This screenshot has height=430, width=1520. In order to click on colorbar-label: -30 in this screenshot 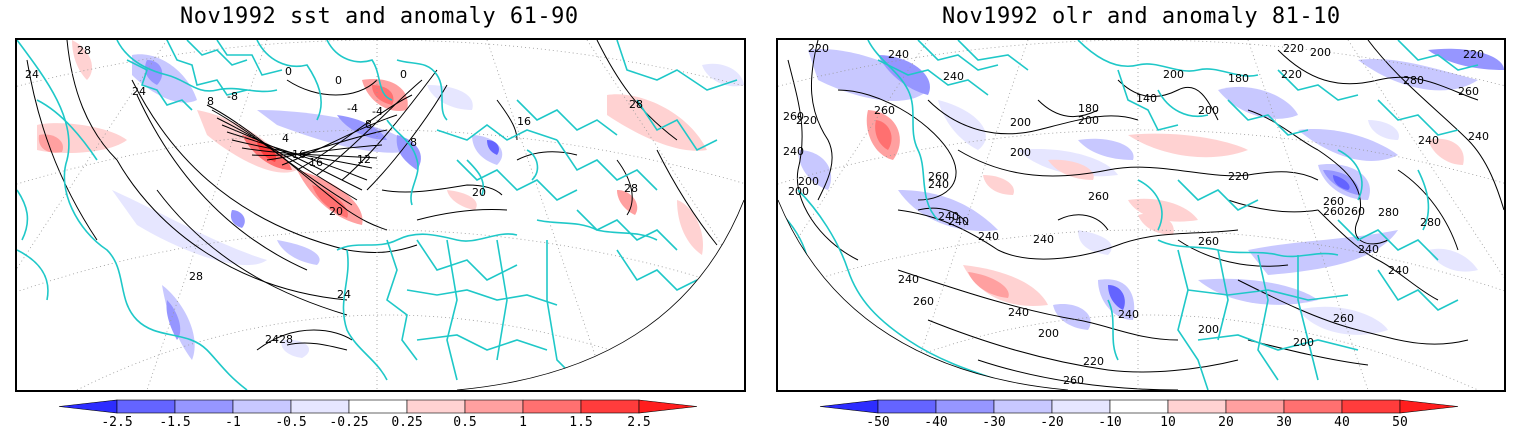, I will do `click(993, 422)`.